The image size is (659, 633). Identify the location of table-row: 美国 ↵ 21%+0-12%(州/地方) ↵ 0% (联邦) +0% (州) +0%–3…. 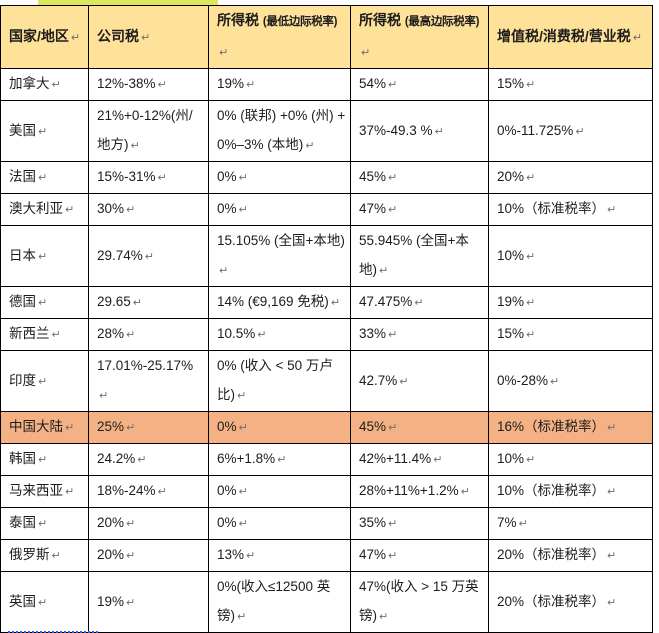
(326, 131).